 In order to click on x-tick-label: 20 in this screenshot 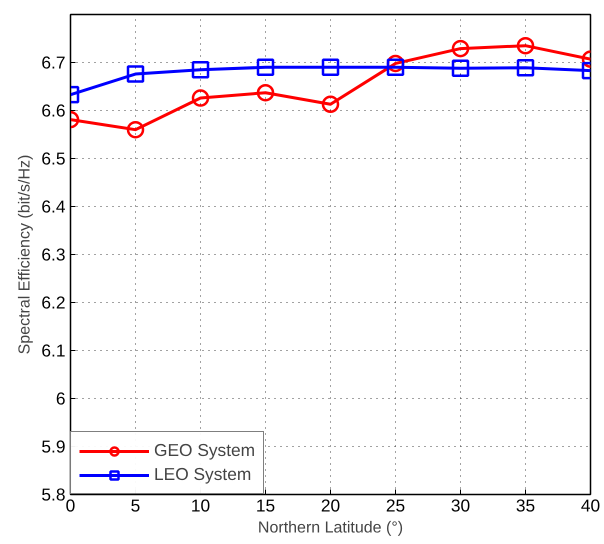, I will do `click(330, 506)`.